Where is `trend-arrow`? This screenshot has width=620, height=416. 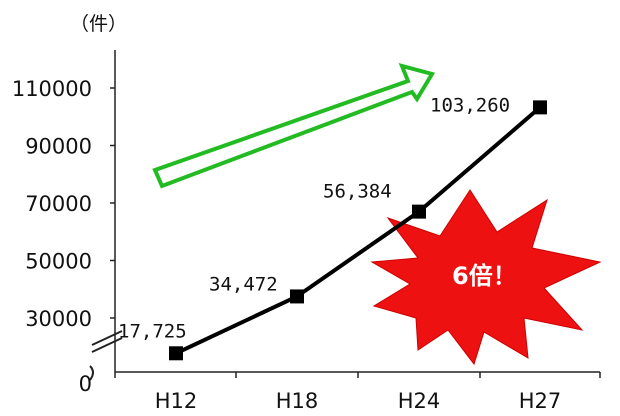 trend-arrow is located at coordinates (294, 126).